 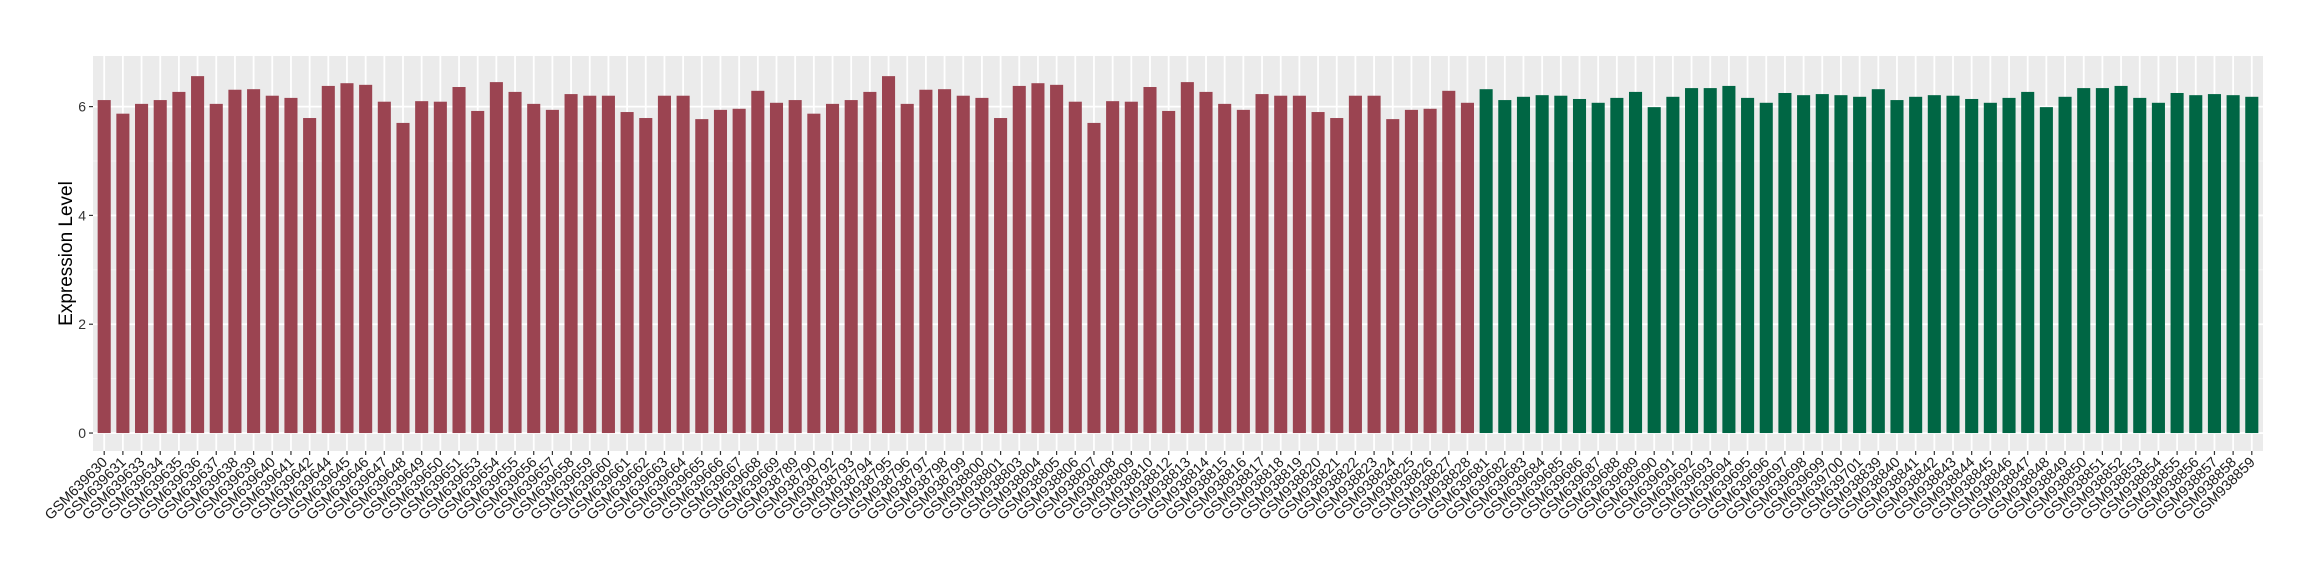 I want to click on y-tick-label: 4, so click(x=82, y=215).